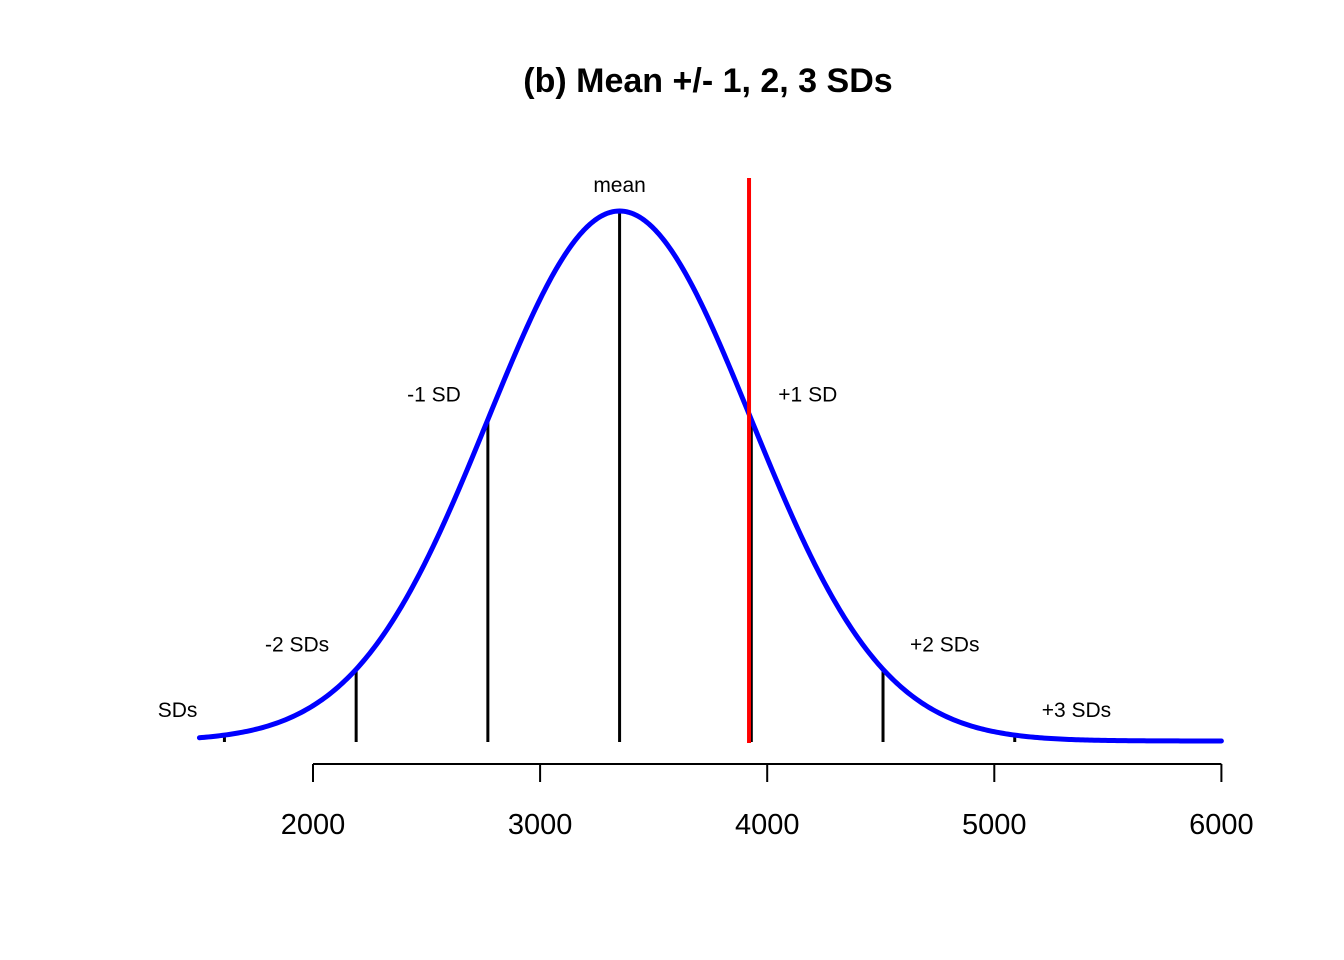 The image size is (1344, 960). I want to click on sd-marker-label: SDs, so click(178, 710).